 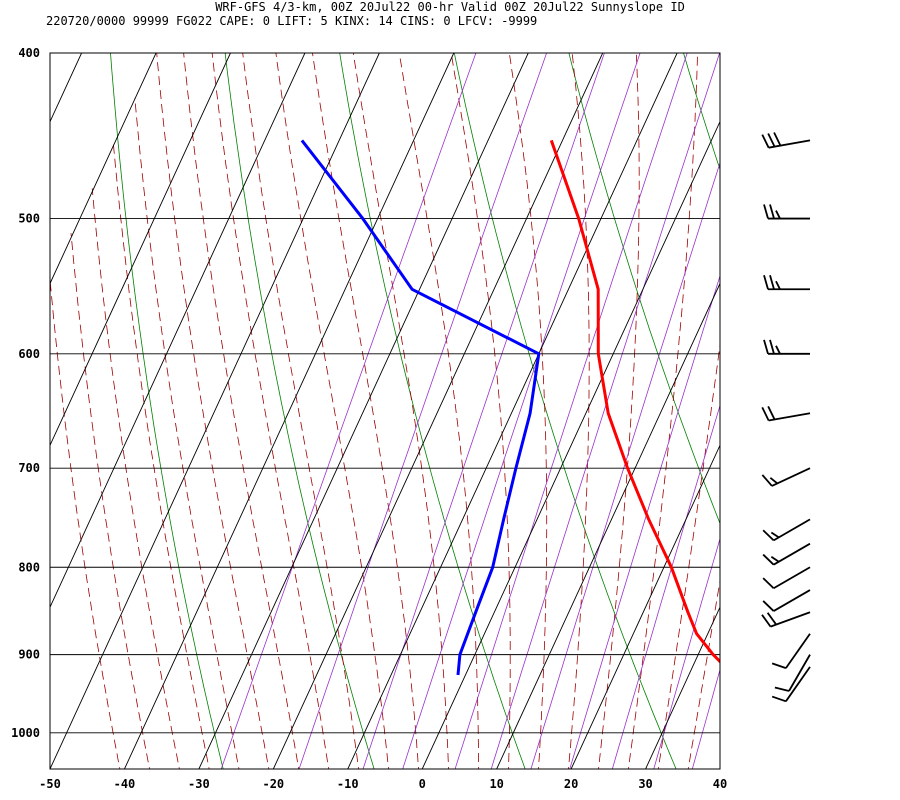 What do you see at coordinates (29, 53) in the screenshot?
I see `y-tick-label: 400` at bounding box center [29, 53].